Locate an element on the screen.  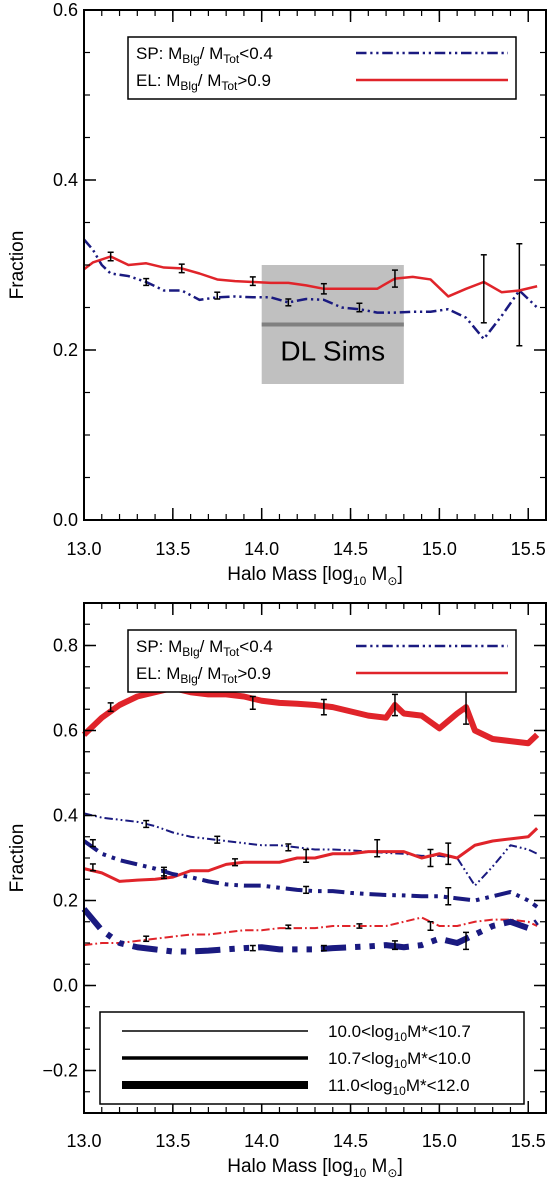
dl-sims-label: DL Sims is located at coordinates (332, 351).